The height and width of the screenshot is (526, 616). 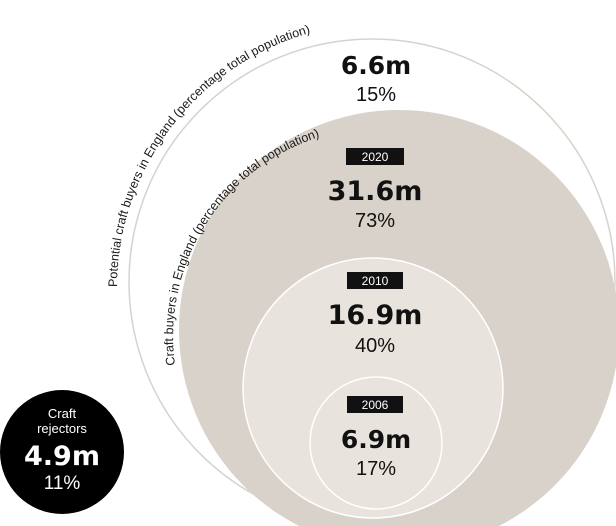 What do you see at coordinates (375, 191) in the screenshot?
I see `value-2020: 31.6m` at bounding box center [375, 191].